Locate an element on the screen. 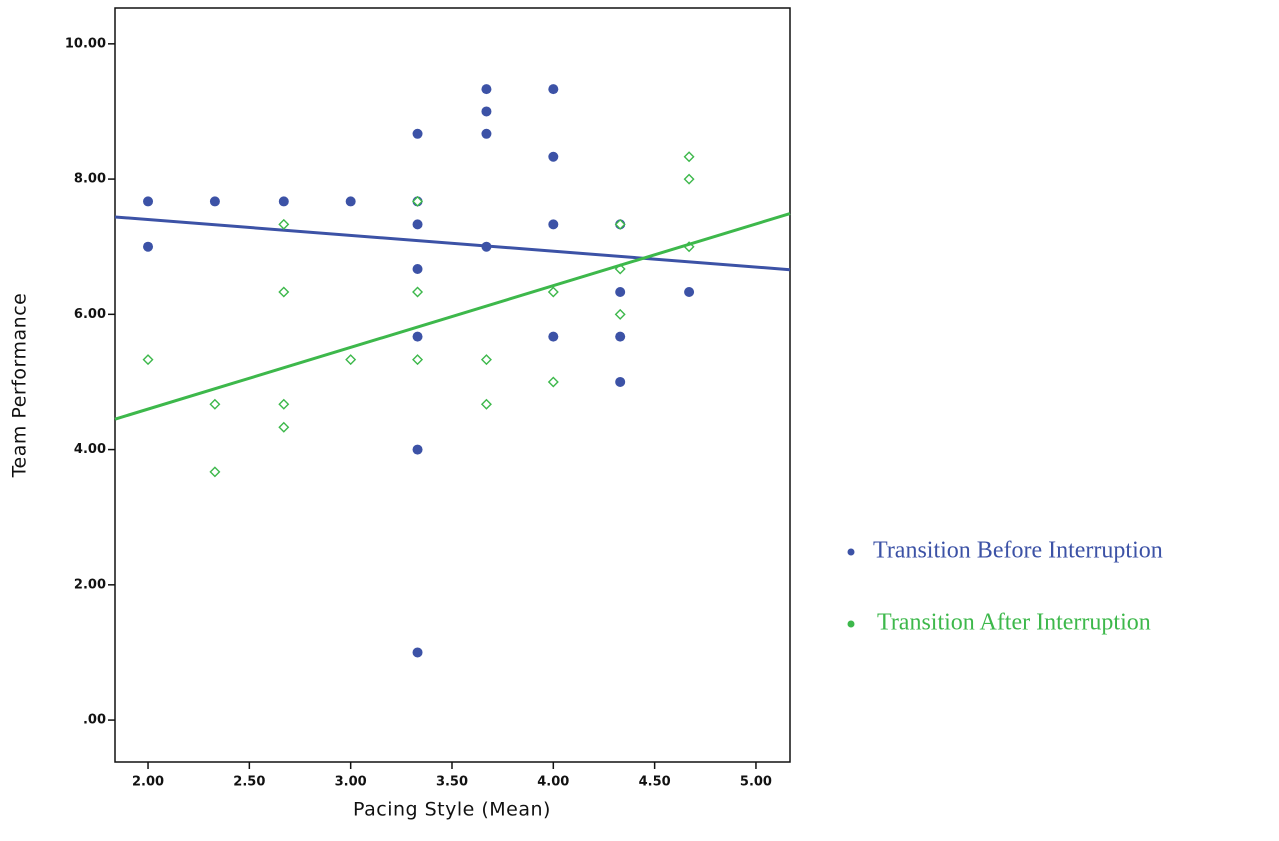  legend-label: Transition Before Interruption is located at coordinates (1018, 551).